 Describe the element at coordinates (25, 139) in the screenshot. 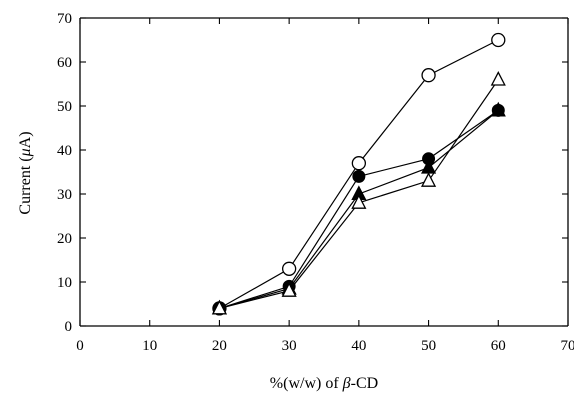

I see `y-axis-title-part: A)` at that location.